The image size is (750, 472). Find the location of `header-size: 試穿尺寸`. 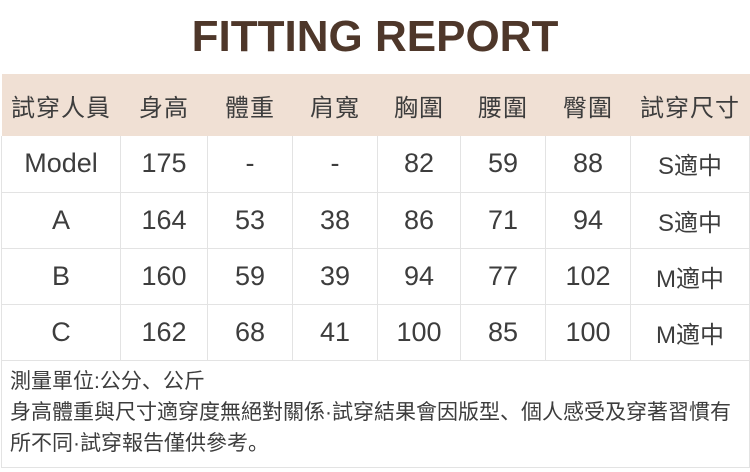

header-size: 試穿尺寸 is located at coordinates (690, 105).